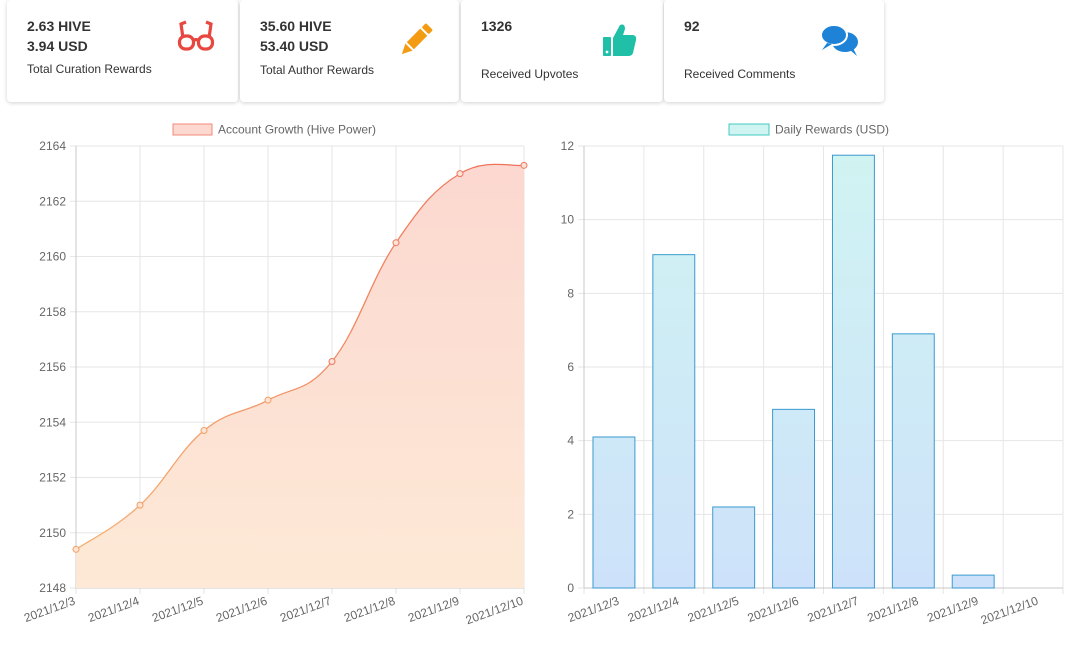 The width and height of the screenshot is (1070, 652). I want to click on y-tick-label: 2154, so click(52, 422).